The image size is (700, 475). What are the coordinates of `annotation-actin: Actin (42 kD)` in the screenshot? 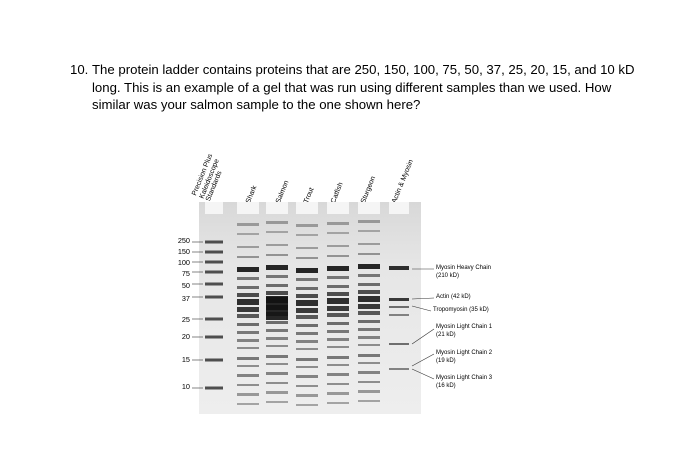 It's located at (453, 297).